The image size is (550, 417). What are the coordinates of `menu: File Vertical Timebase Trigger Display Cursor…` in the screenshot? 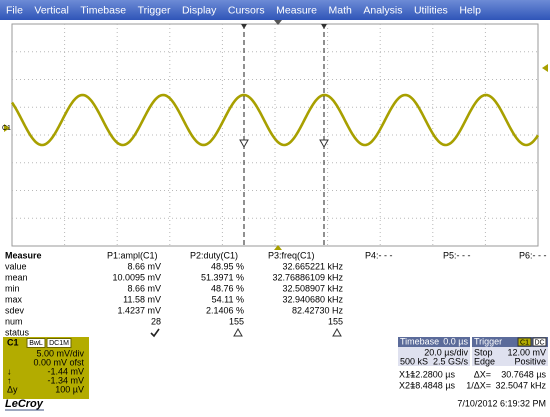 It's located at (243, 10).